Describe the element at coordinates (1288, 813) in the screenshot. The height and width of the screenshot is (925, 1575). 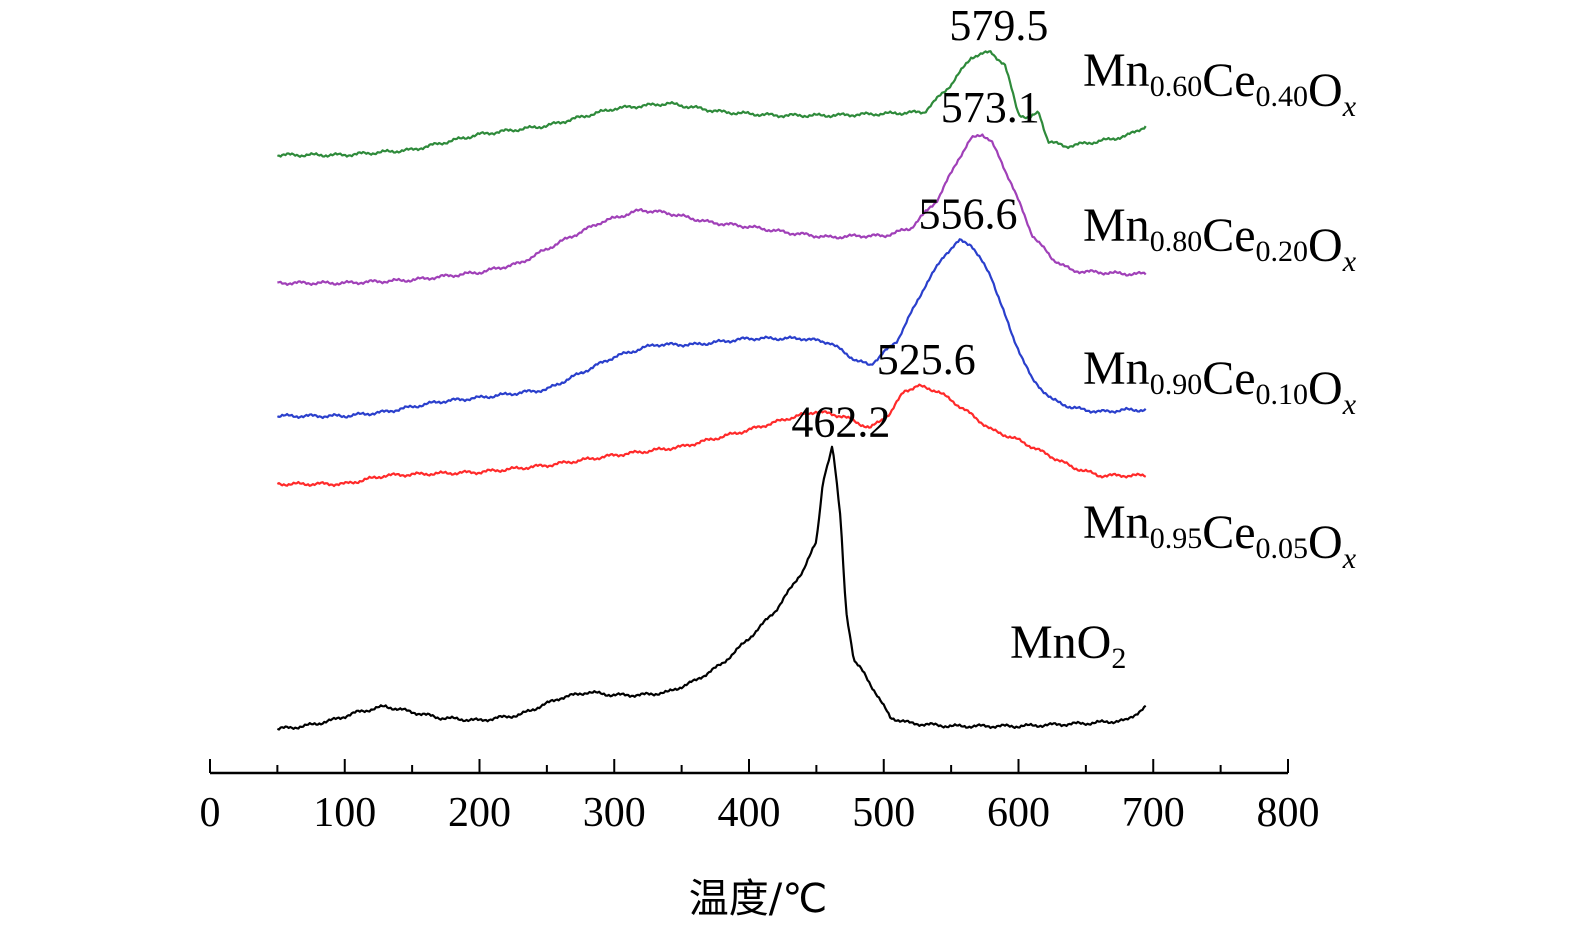
I see `x-tick-label: 800` at that location.